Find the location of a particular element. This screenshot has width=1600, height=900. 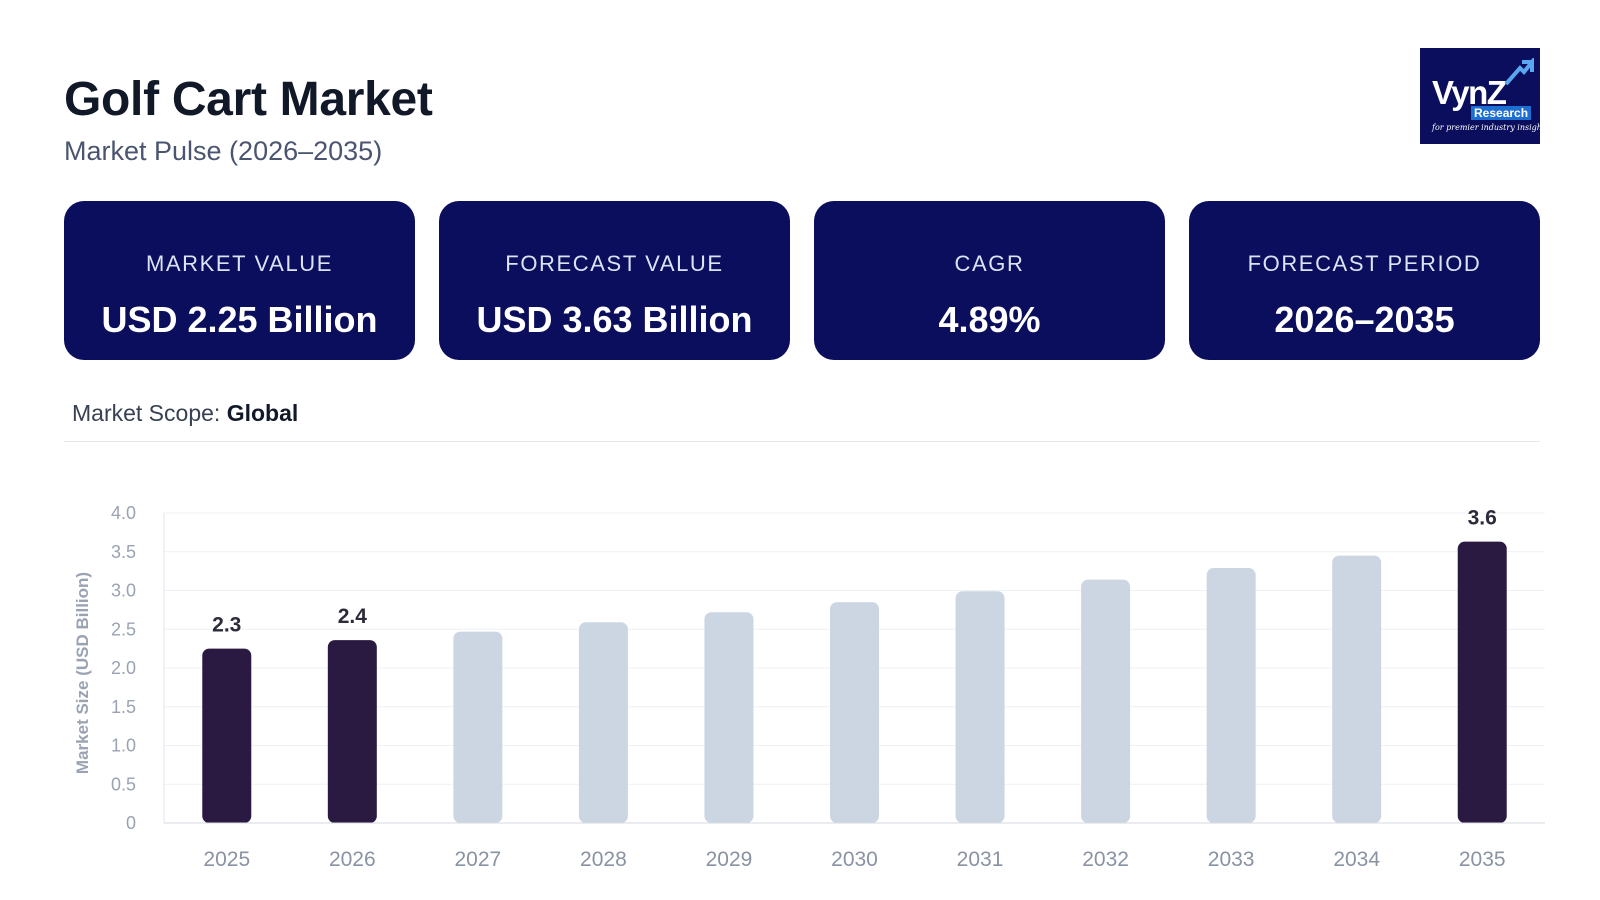

x-tick-label: 2034 is located at coordinates (1356, 859).